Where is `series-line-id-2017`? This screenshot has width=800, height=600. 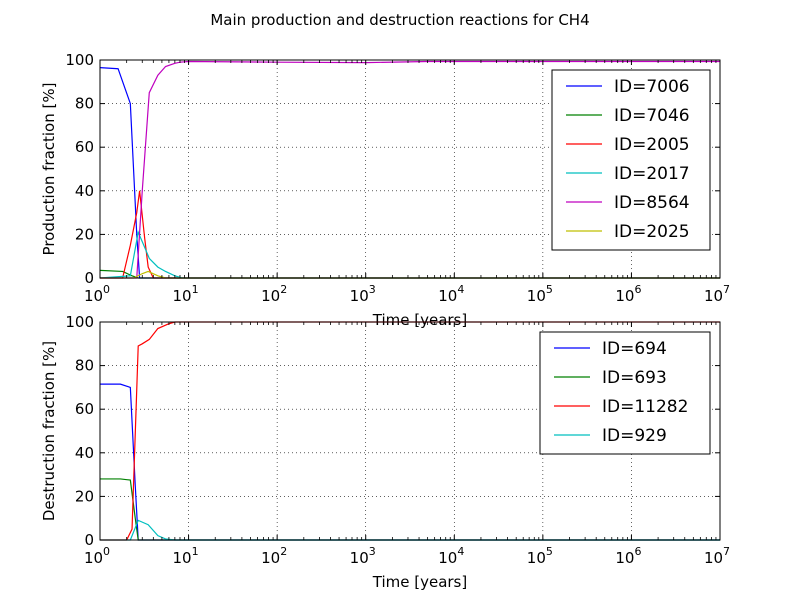
series-line-id-2017 is located at coordinates (410, 254).